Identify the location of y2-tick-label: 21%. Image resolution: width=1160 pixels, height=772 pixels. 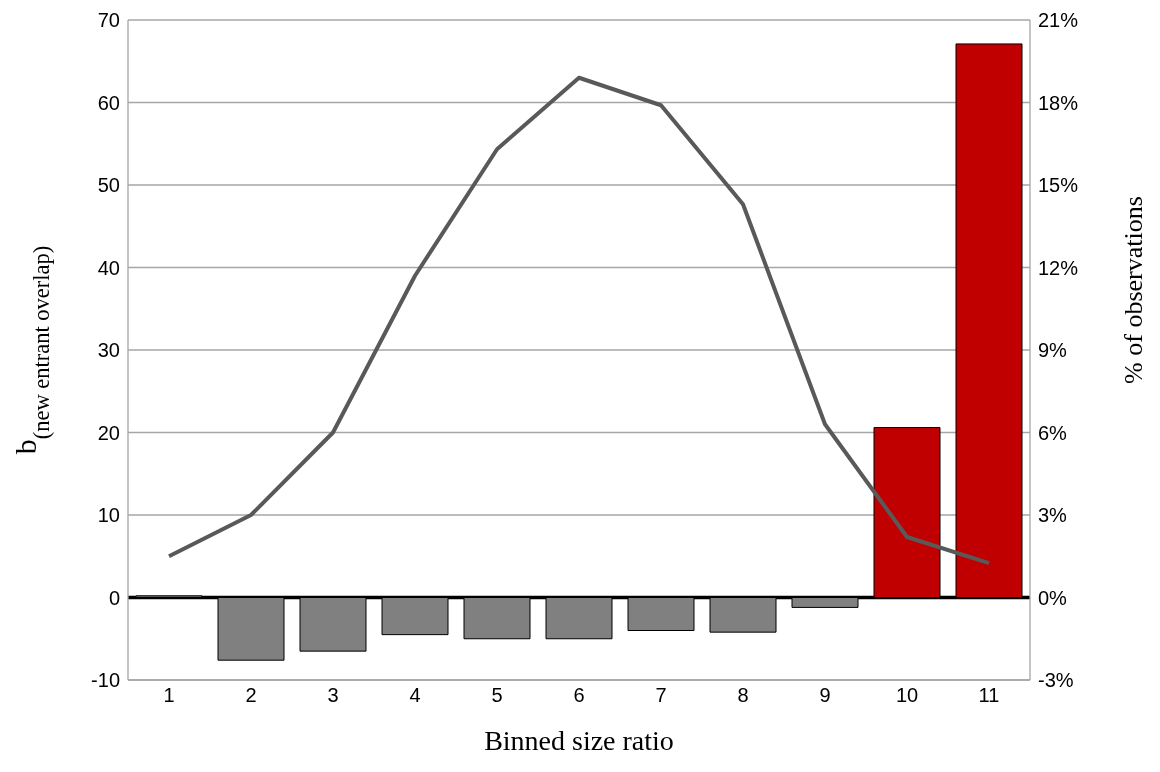
(1058, 20).